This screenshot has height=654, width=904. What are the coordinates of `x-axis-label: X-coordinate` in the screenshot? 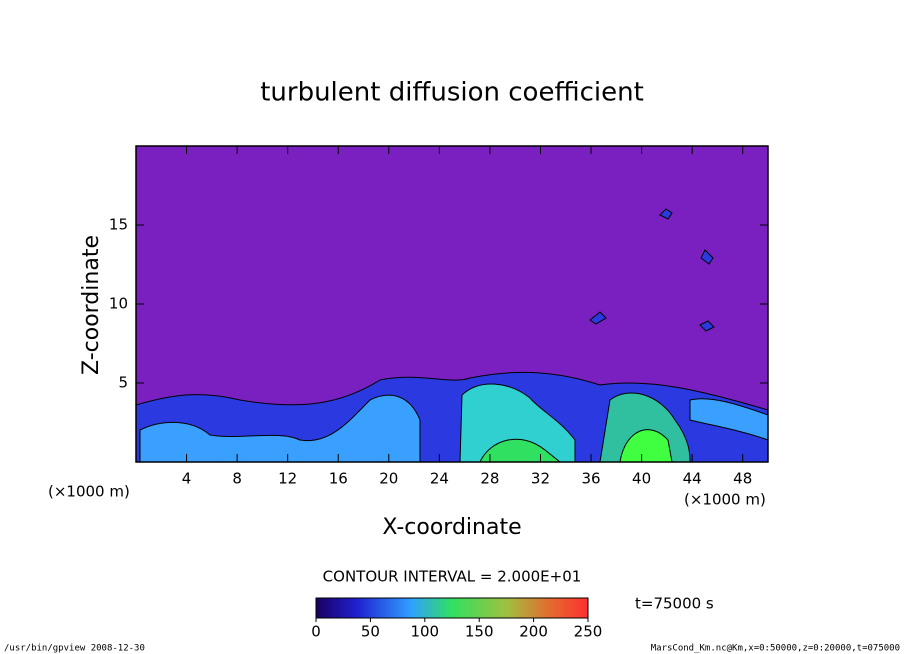 It's located at (451, 527).